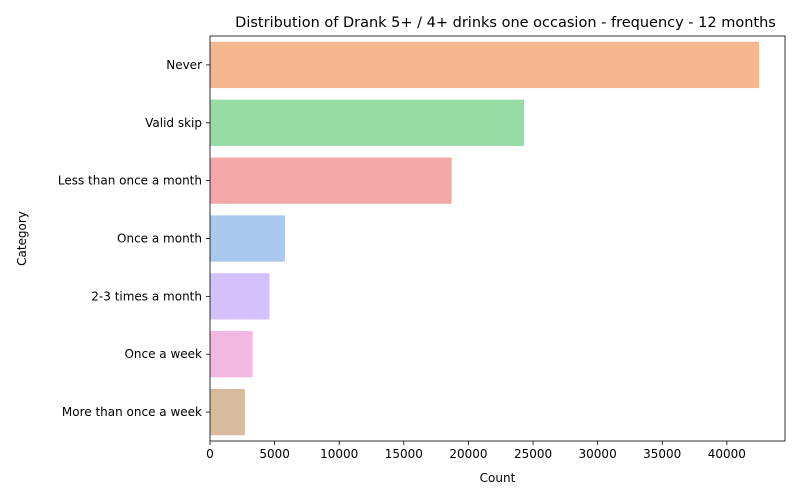 The height and width of the screenshot is (500, 800). Describe the element at coordinates (22, 238) in the screenshot. I see `y-axis-label: Category` at that location.